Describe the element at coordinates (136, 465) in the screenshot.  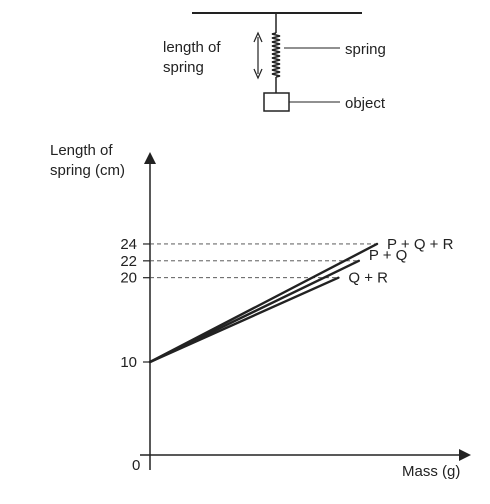
I see `origin-label: 0` at that location.